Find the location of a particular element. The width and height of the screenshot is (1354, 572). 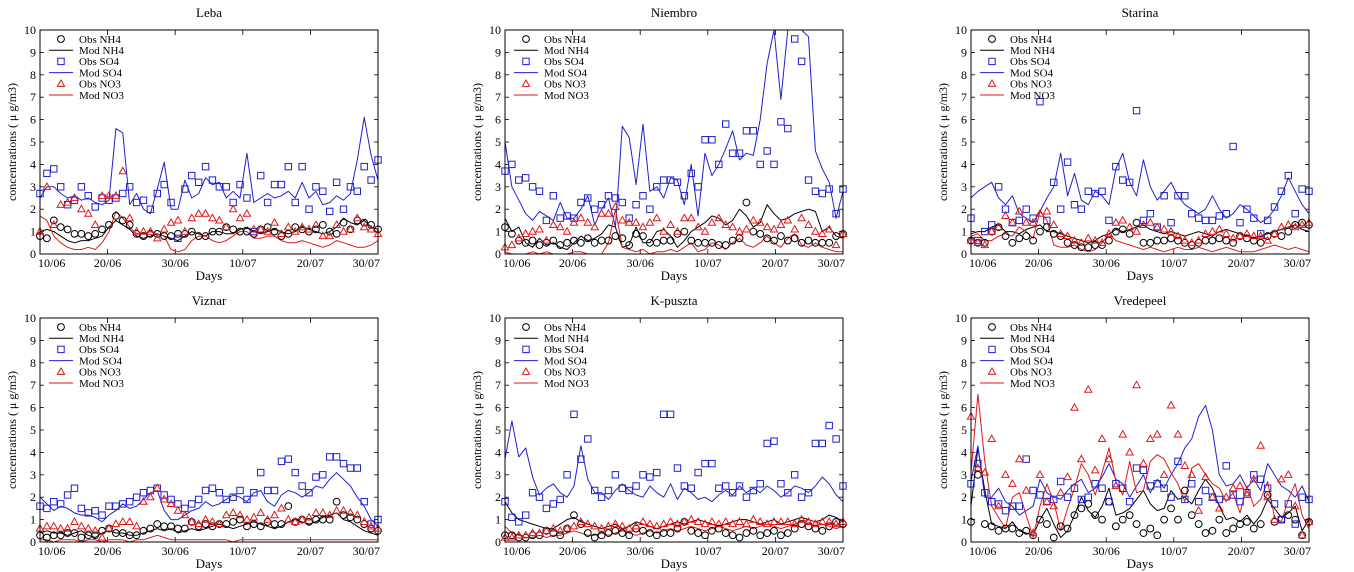

y-tick-label: 10 is located at coordinates (961, 318).